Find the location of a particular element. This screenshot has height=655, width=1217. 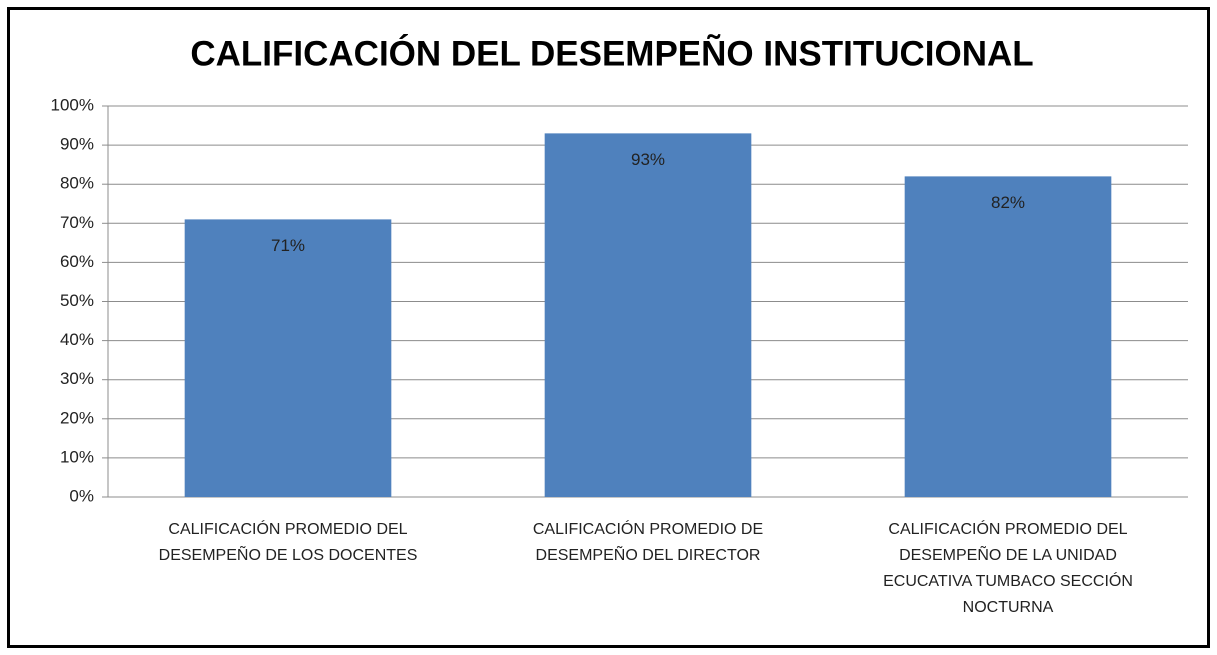

chart-title: CALIFICACIÓN DEL DESEMPEÑO INSTITUCIONAL is located at coordinates (611, 53).